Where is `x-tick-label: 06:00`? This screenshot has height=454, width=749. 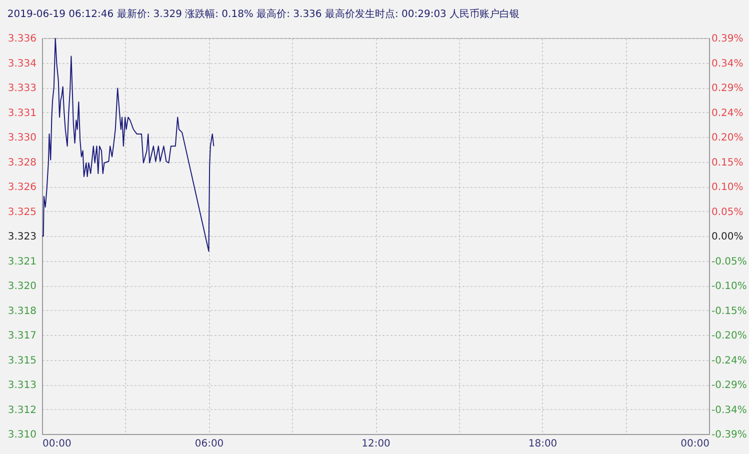 x-tick-label: 06:00 is located at coordinates (209, 444).